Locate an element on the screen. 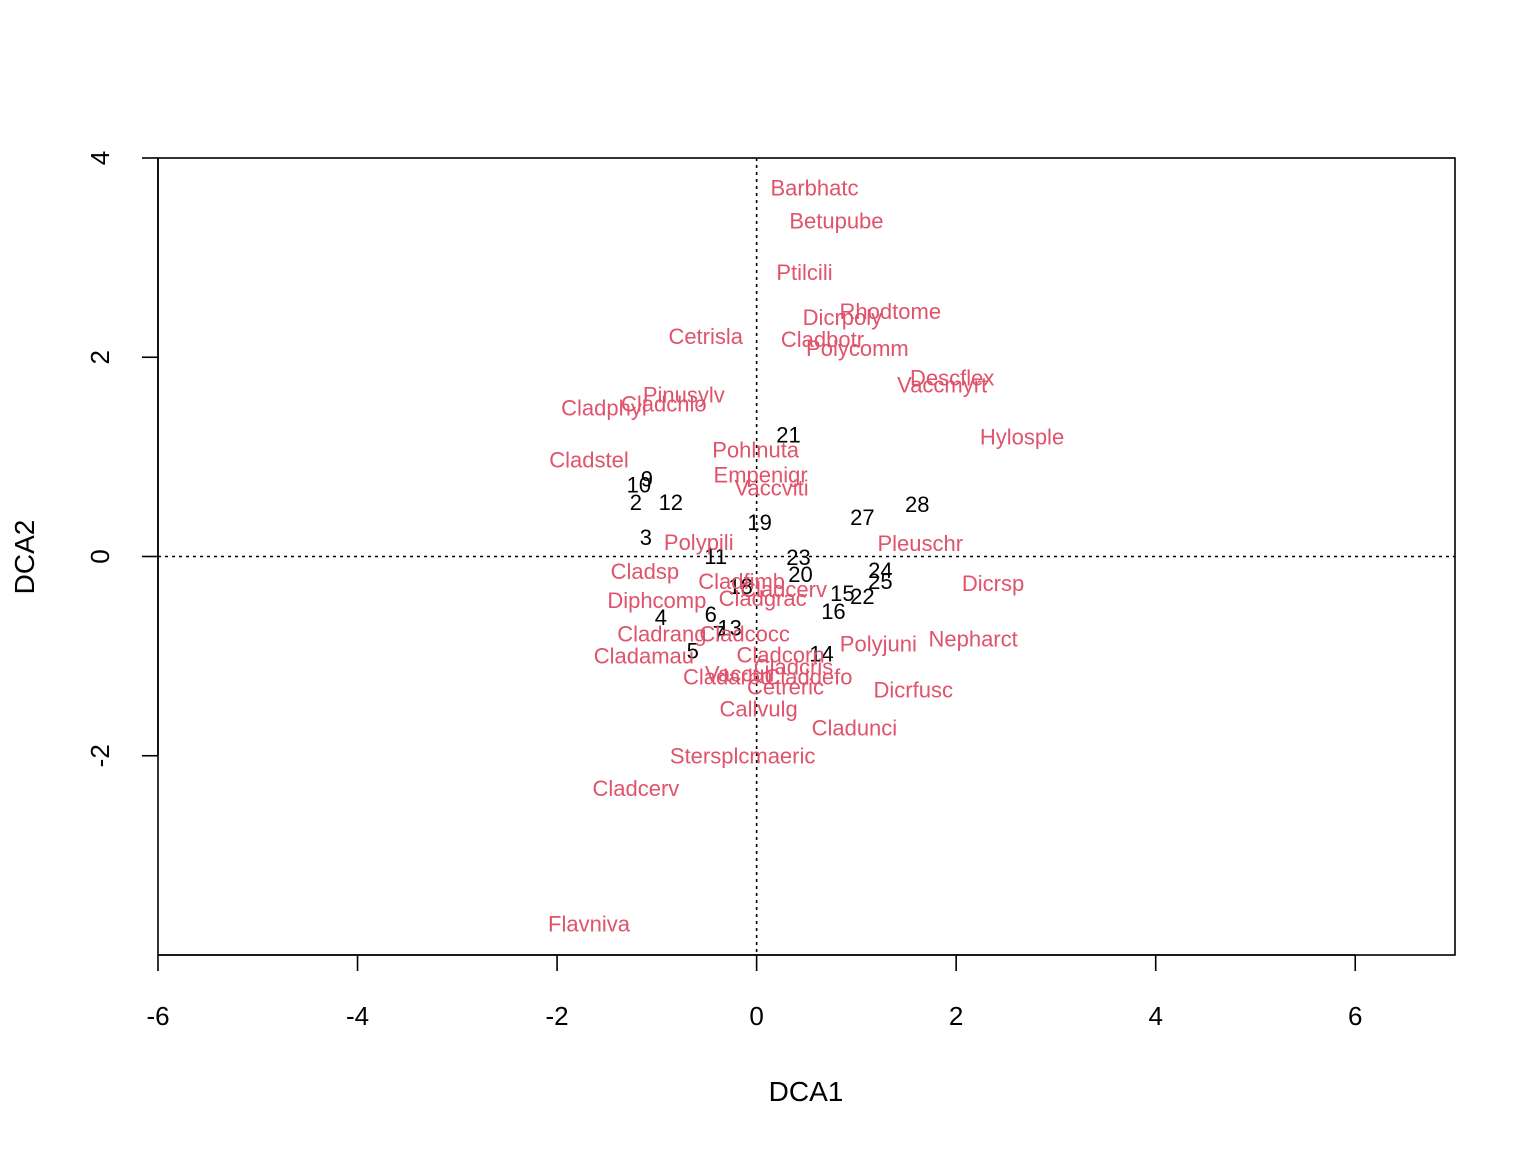 The image size is (1536, 1152). site-point-label: 15 is located at coordinates (842, 593).